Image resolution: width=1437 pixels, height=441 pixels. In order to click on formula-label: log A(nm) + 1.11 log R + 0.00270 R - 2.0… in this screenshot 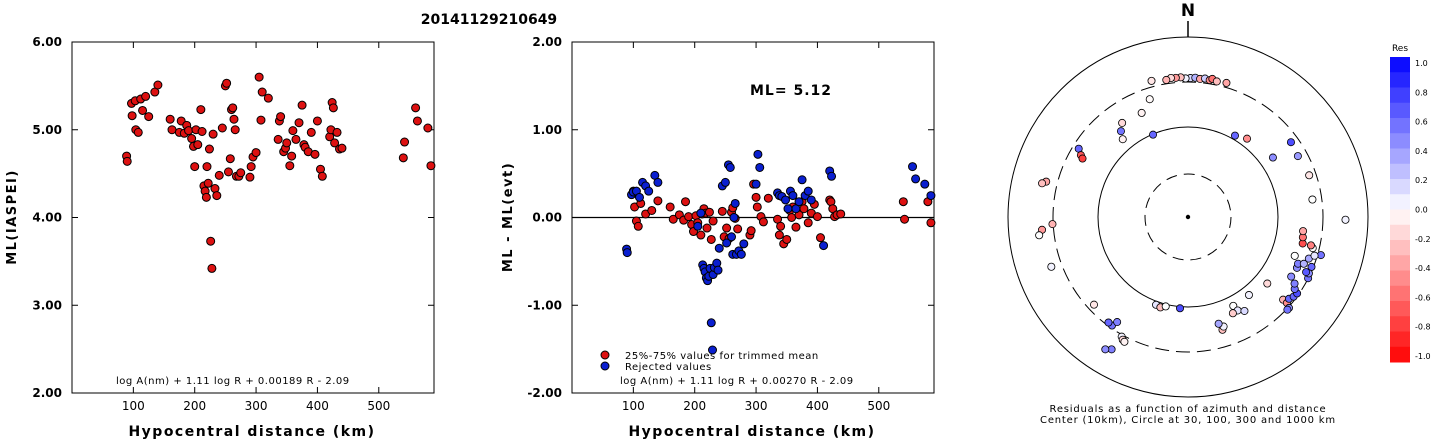, I will do `click(737, 381)`.